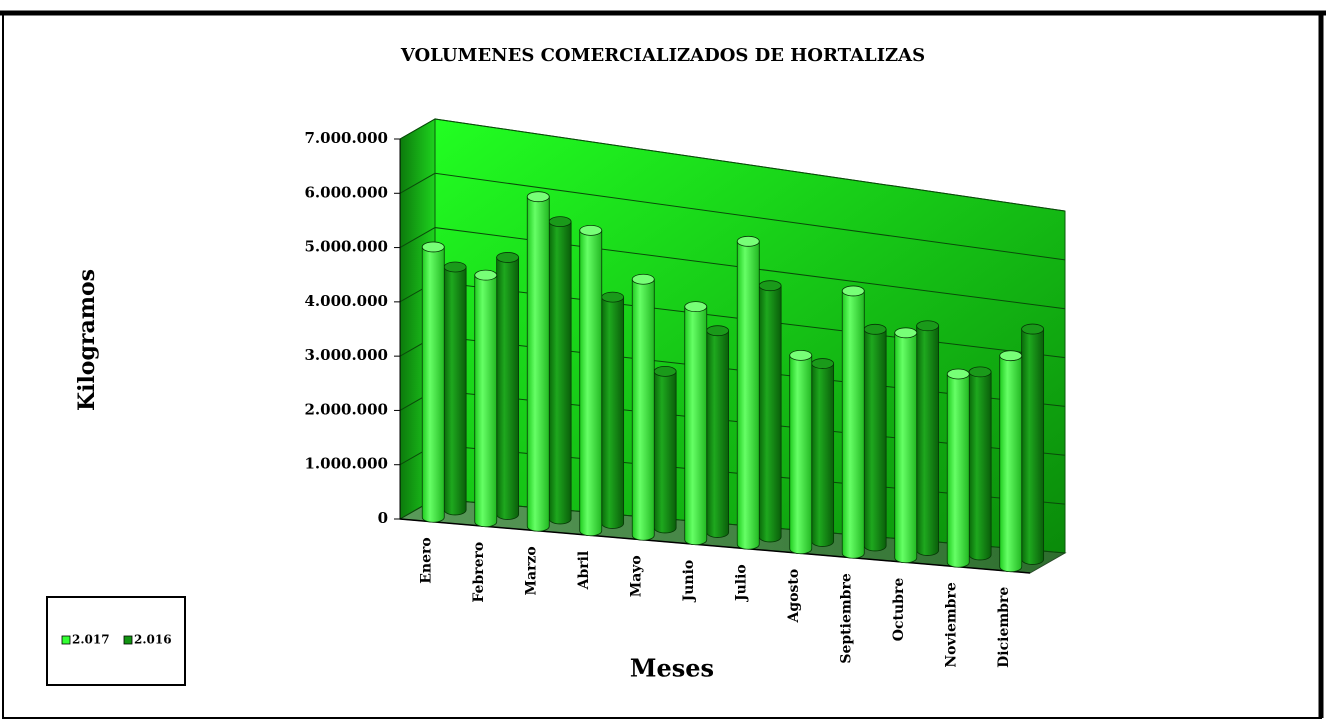 This screenshot has width=1326, height=722. What do you see at coordinates (662, 55) in the screenshot?
I see `chart-title: VOLUMENES COMERCIALIZADOS DE HORTALIZAS` at bounding box center [662, 55].